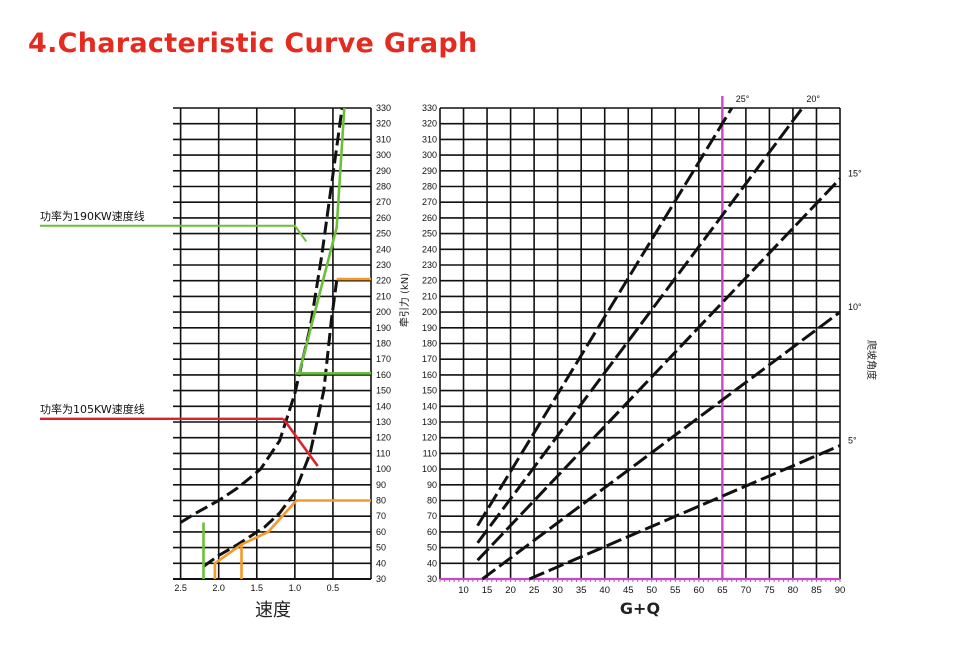 The height and width of the screenshot is (647, 966). I want to click on x-tick-label: 50, so click(651, 590).